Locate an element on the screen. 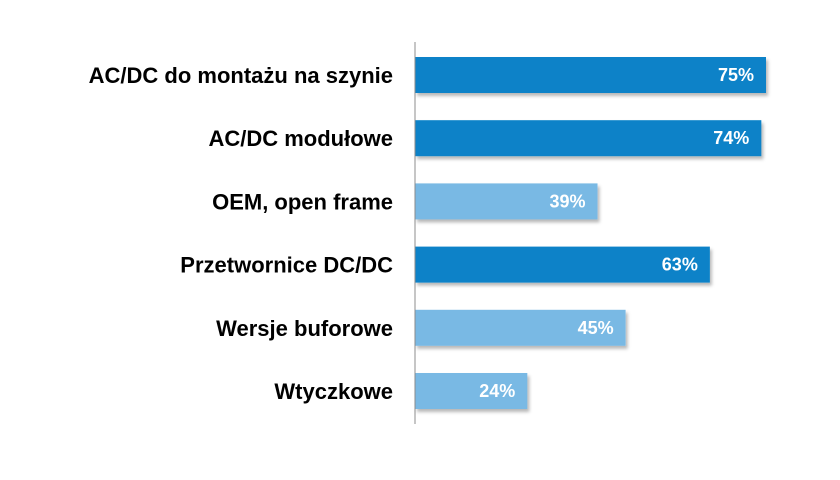  category-label-0: AC/DC do montażu na szynie is located at coordinates (241, 75).